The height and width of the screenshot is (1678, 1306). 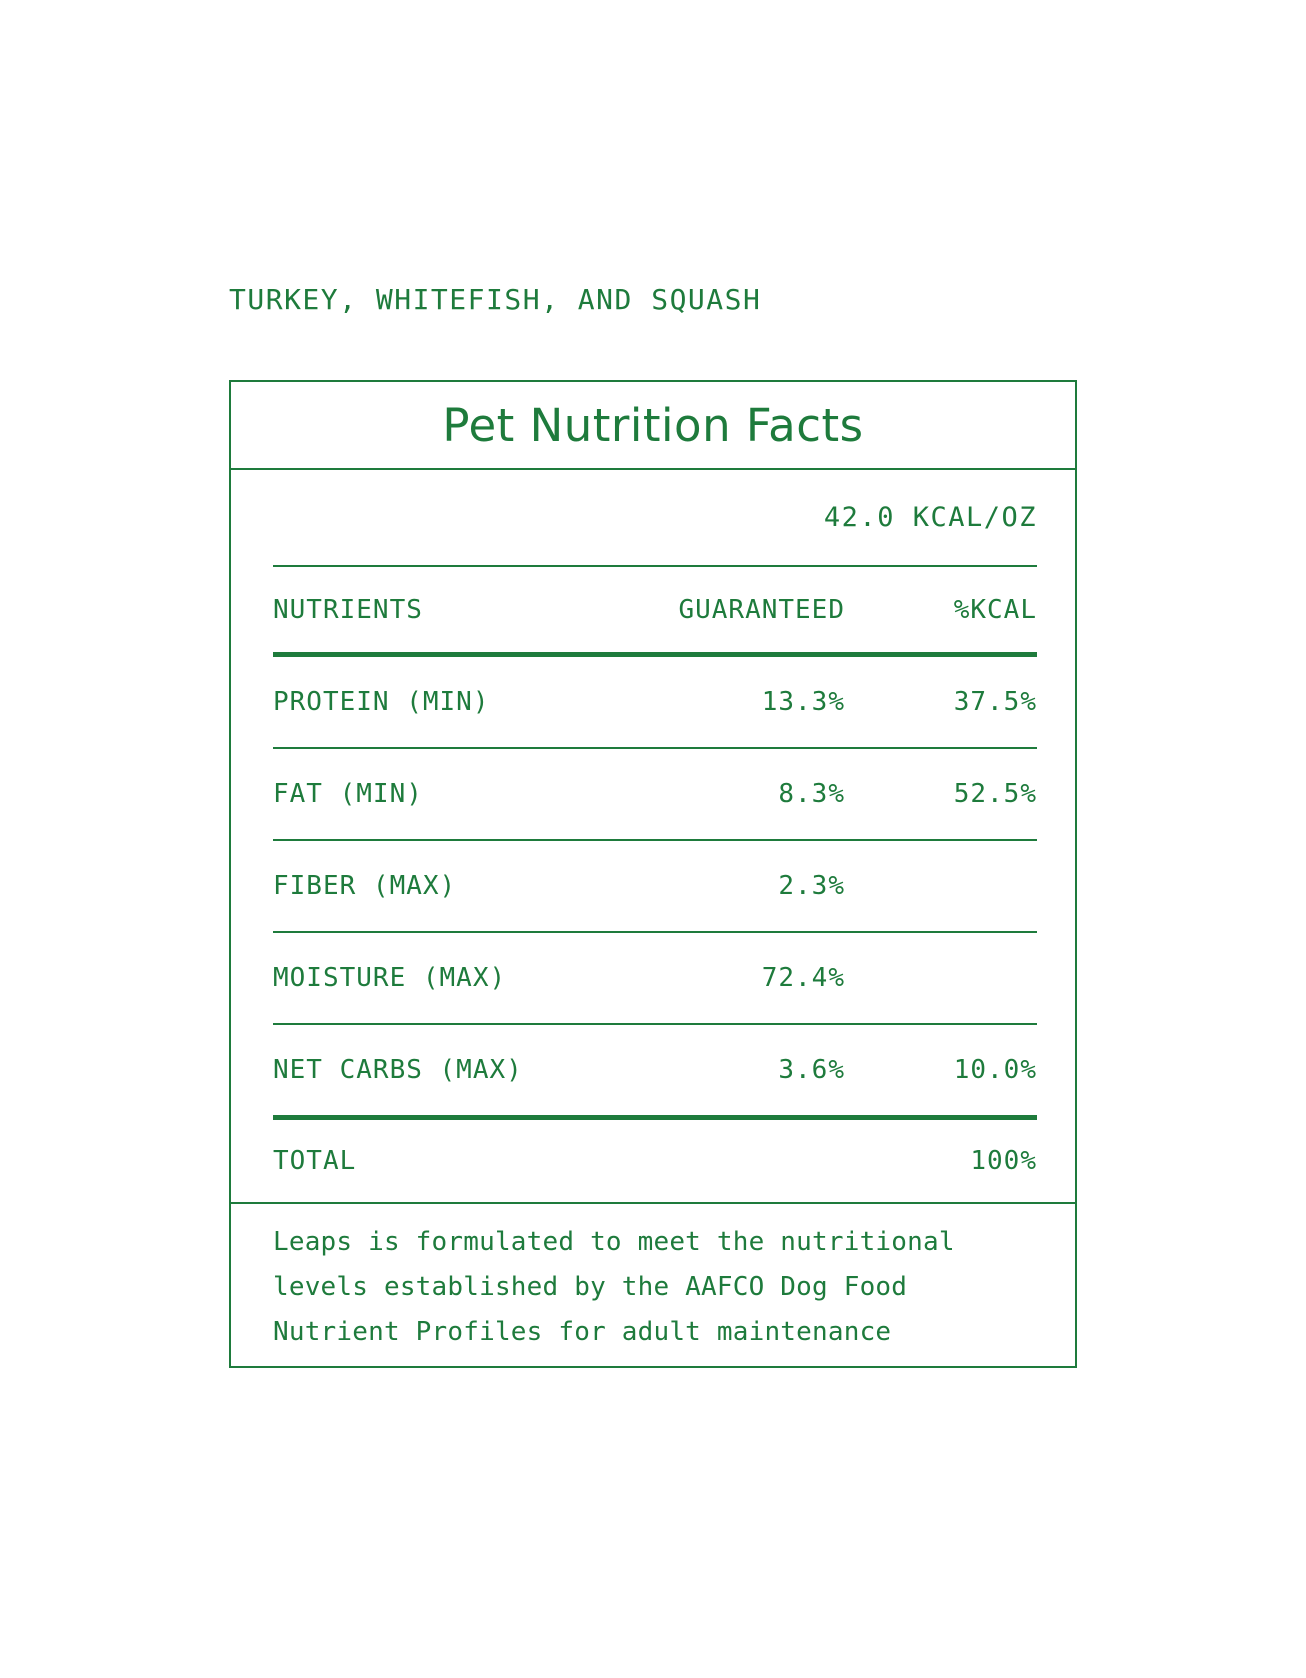 I want to click on table-row-moisture: MOISTURE (MAX) 72.4%, so click(x=655, y=978).